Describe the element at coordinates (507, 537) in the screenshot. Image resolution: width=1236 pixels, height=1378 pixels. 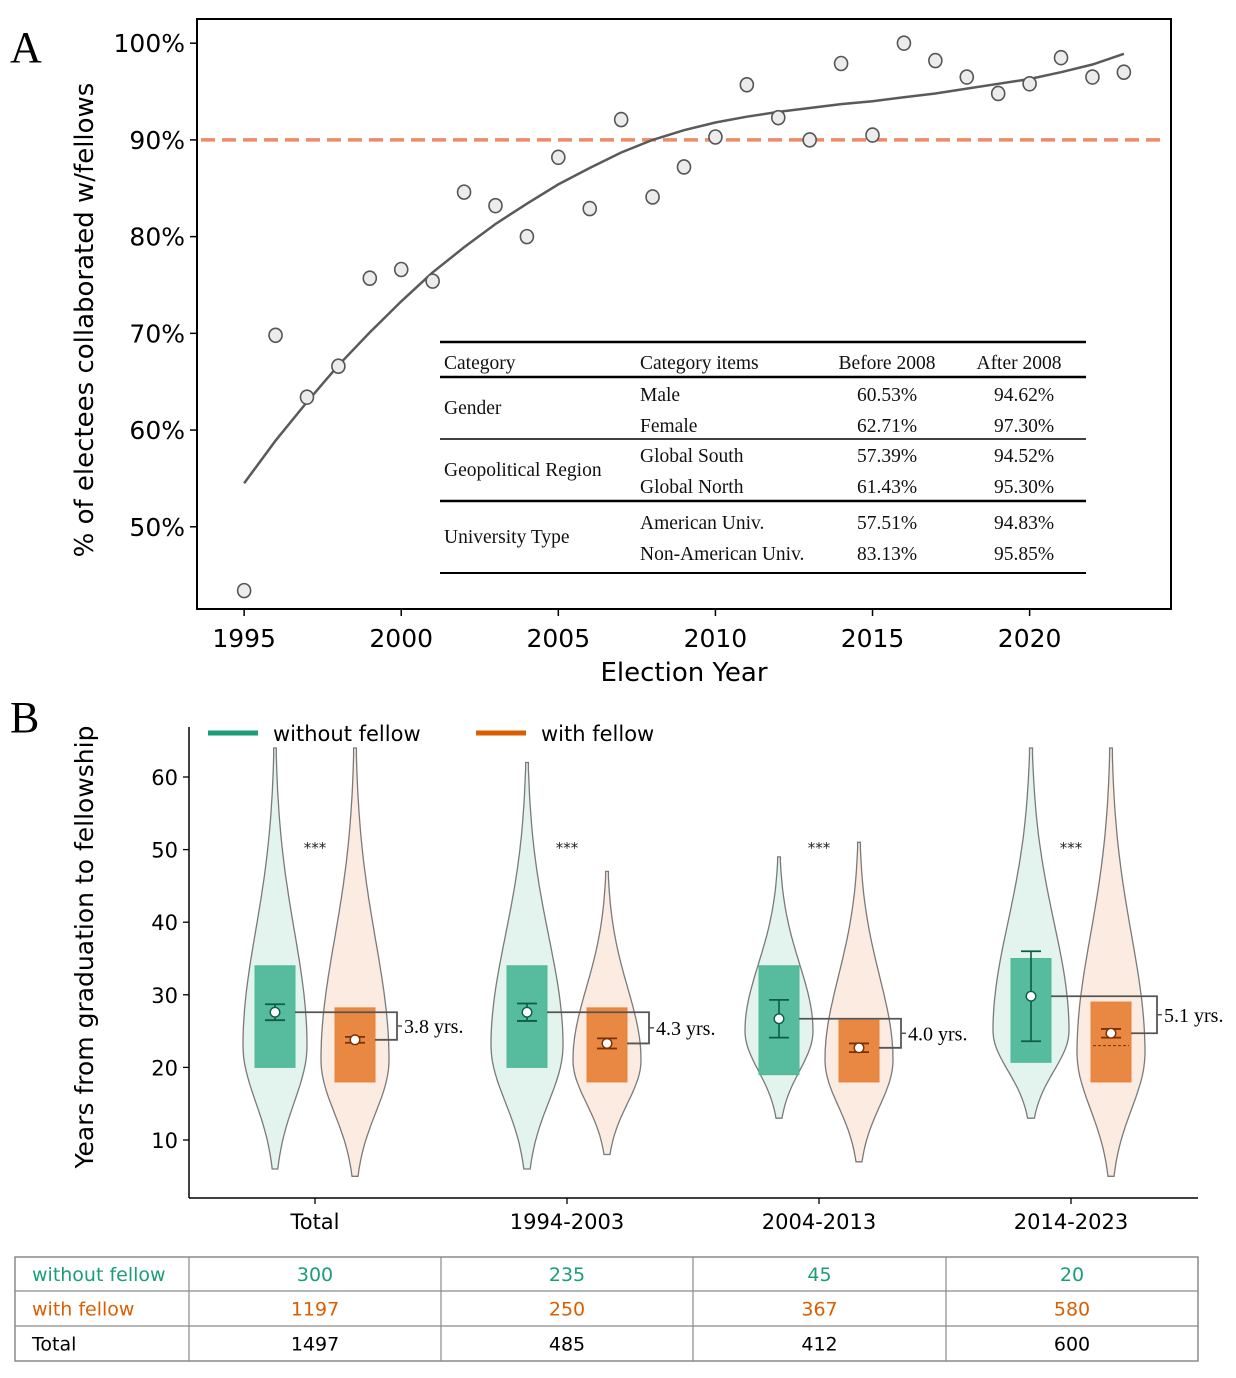
I see `table-category: University Type` at that location.